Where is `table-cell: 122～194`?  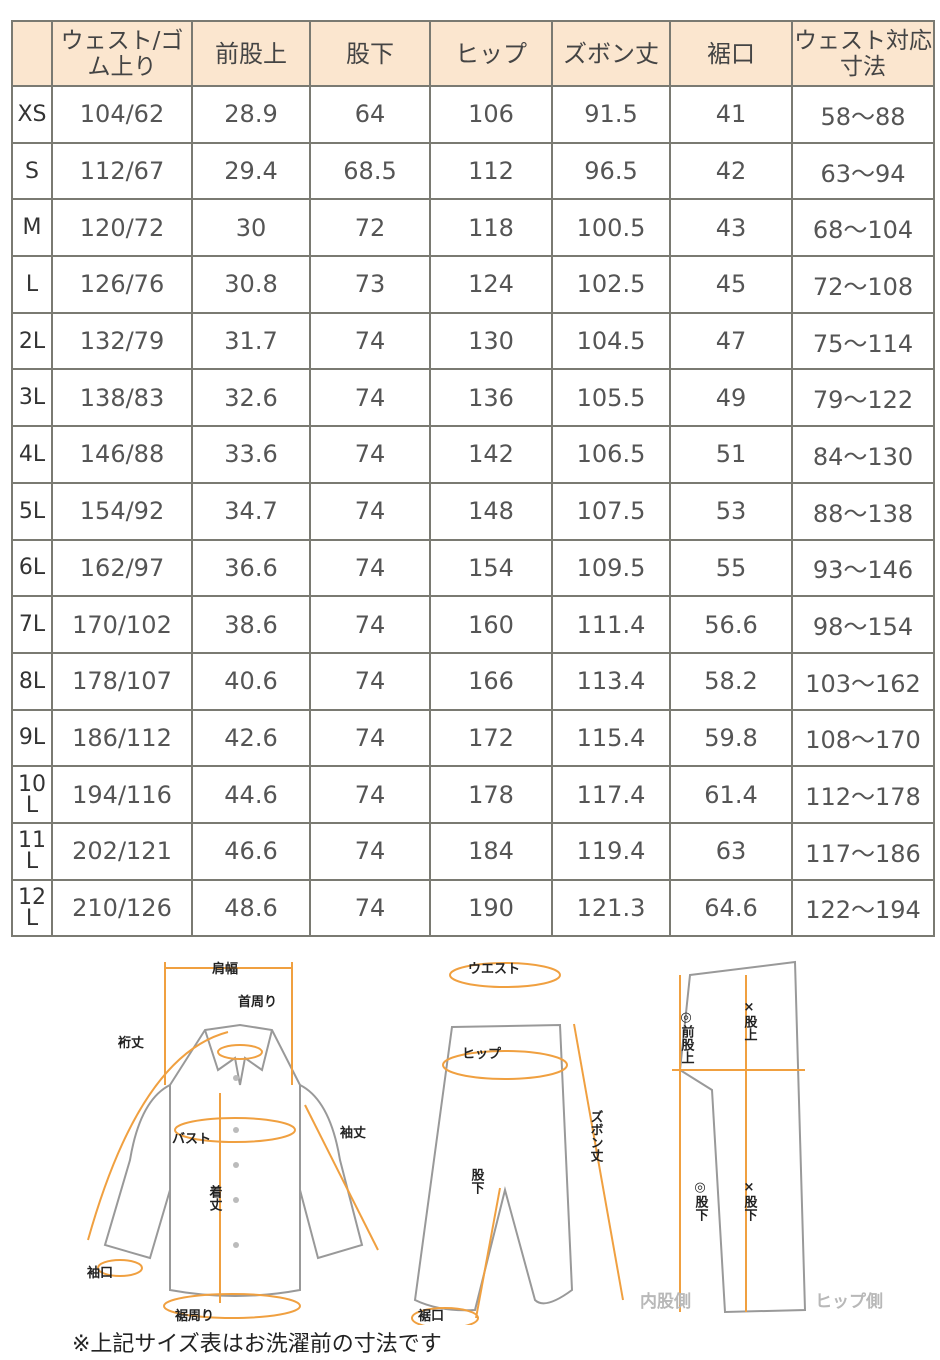 table-cell: 122～194 is located at coordinates (863, 908).